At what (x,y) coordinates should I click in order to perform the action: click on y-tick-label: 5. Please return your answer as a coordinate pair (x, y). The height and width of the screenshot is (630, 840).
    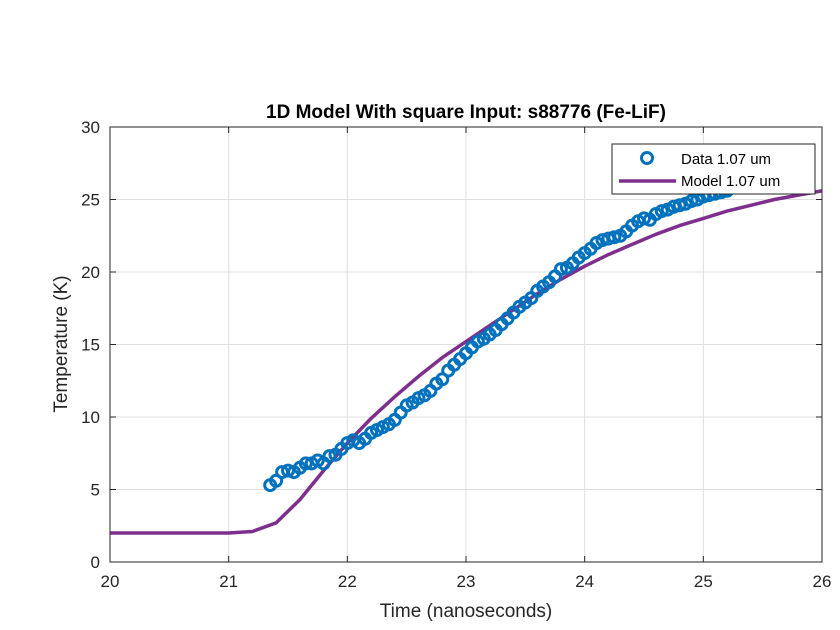
    Looking at the image, I should click on (95, 490).